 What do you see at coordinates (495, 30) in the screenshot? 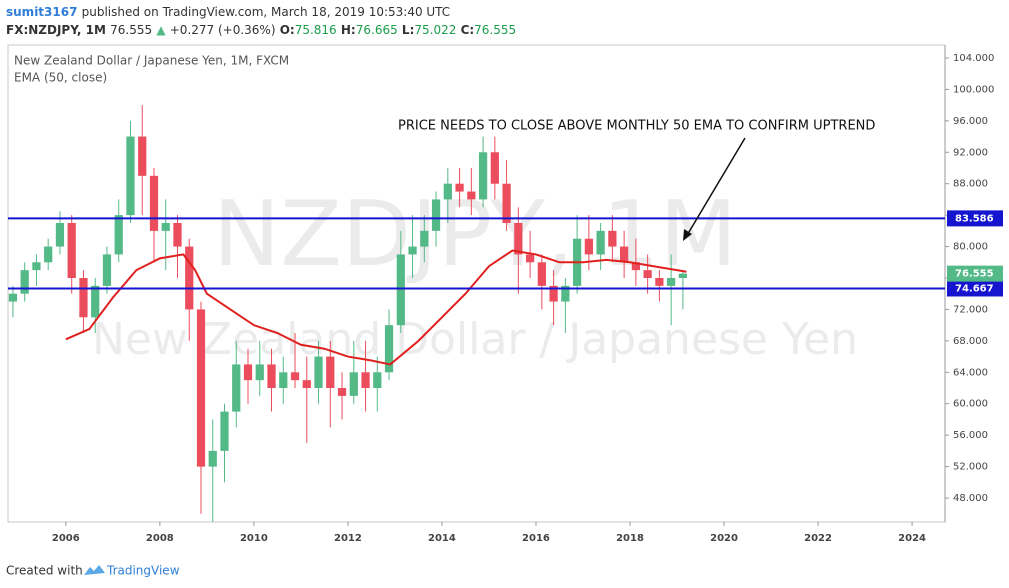
I see `ohlc-value: 76.555` at bounding box center [495, 30].